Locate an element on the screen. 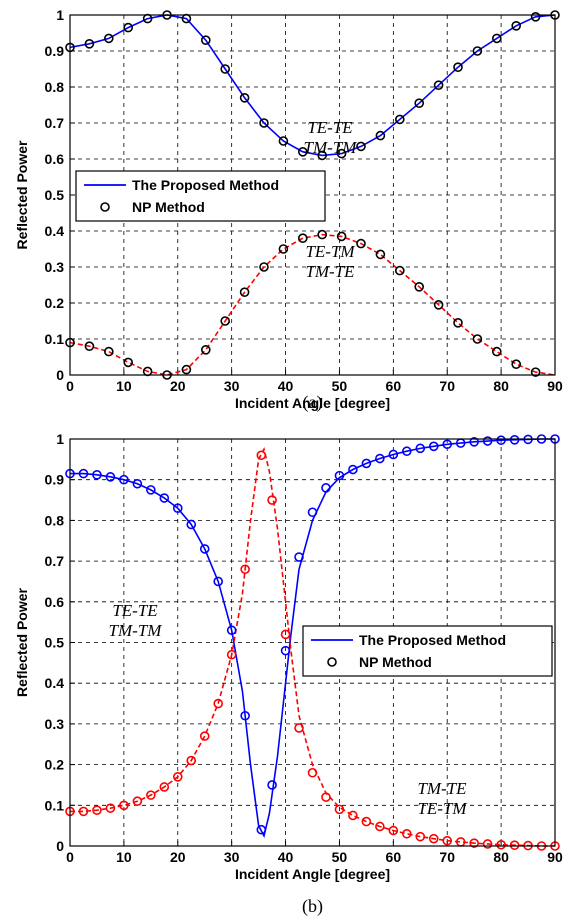 This screenshot has height=924, width=574. legend-entry-label: The Proposed Method is located at coordinates (432, 640).